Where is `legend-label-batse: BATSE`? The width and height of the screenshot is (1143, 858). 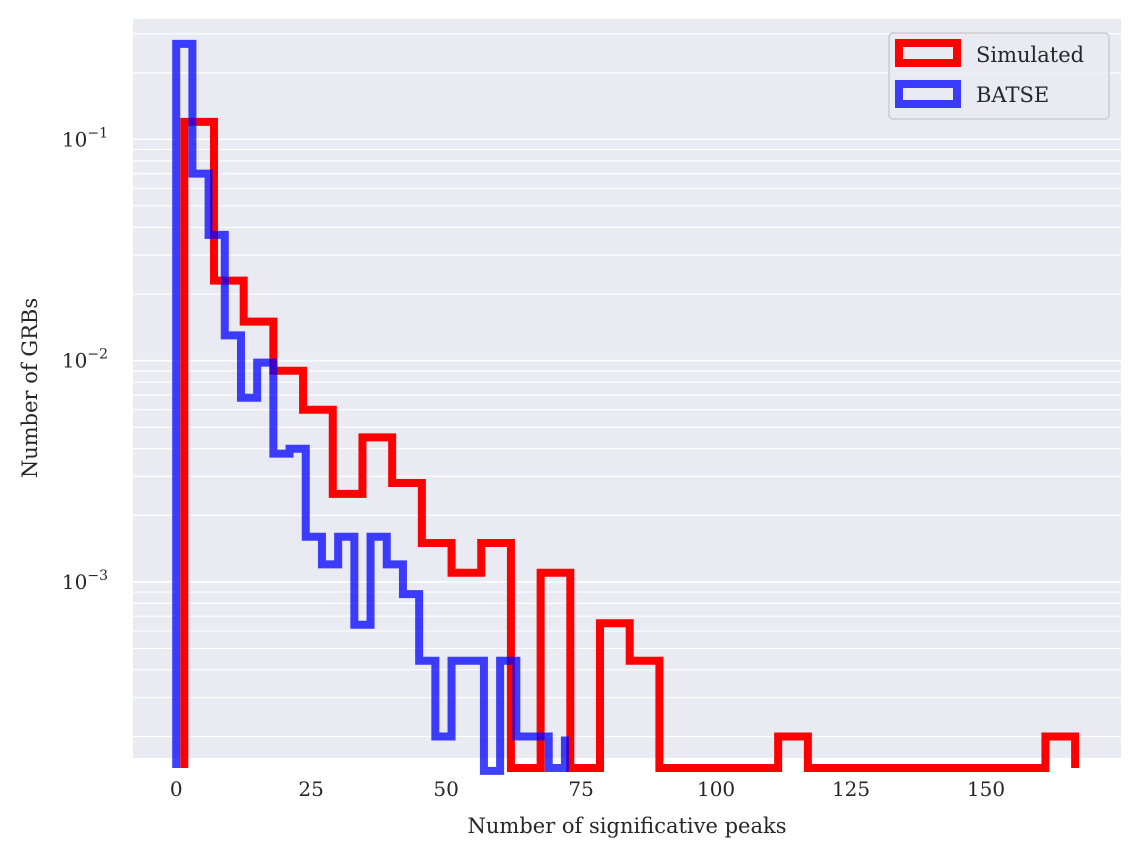 legend-label-batse: BATSE is located at coordinates (1012, 95).